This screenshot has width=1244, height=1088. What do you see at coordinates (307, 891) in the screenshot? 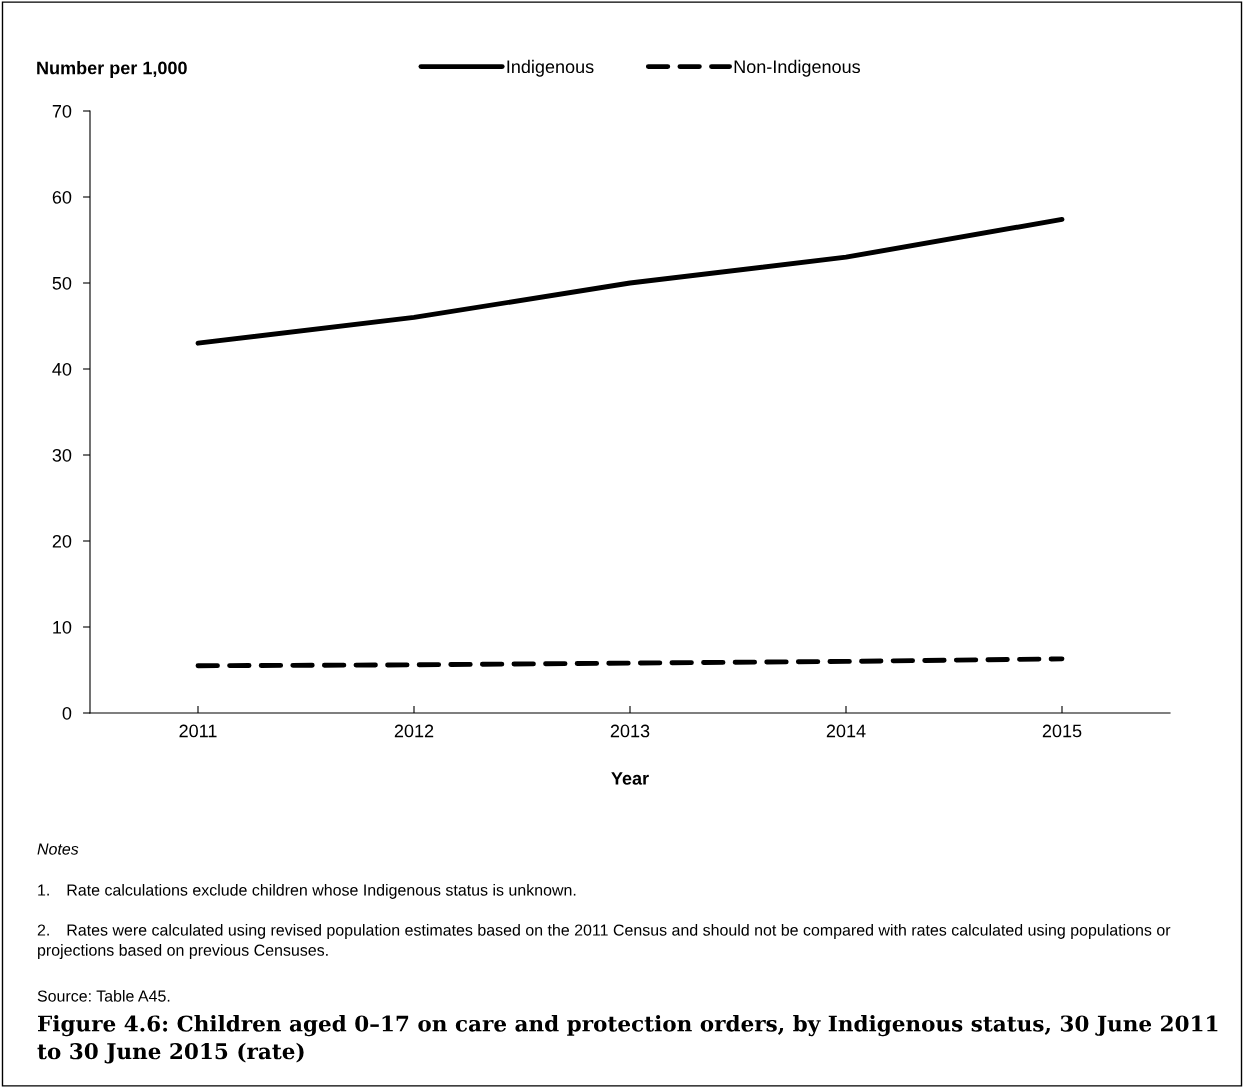
I see `text: 1. Rate calculations exclude children whose Indigenous status is unknown.` at bounding box center [307, 891].